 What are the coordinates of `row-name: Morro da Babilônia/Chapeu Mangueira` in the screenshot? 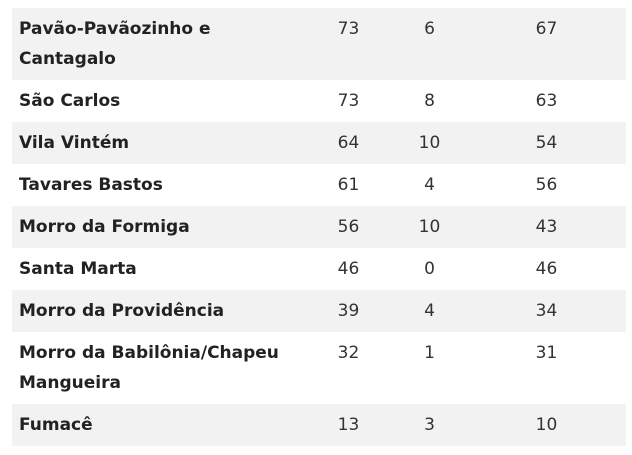 It's located at (158, 368).